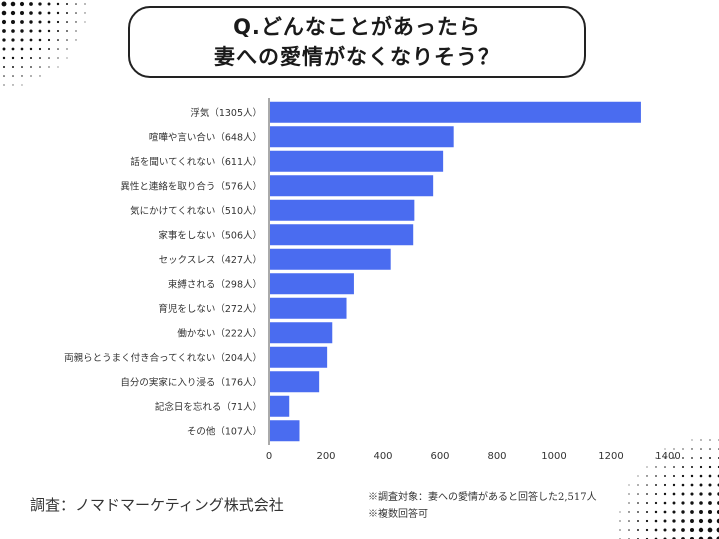 The image size is (719, 539). I want to click on dot-pattern-top-left, so click(43, 43).